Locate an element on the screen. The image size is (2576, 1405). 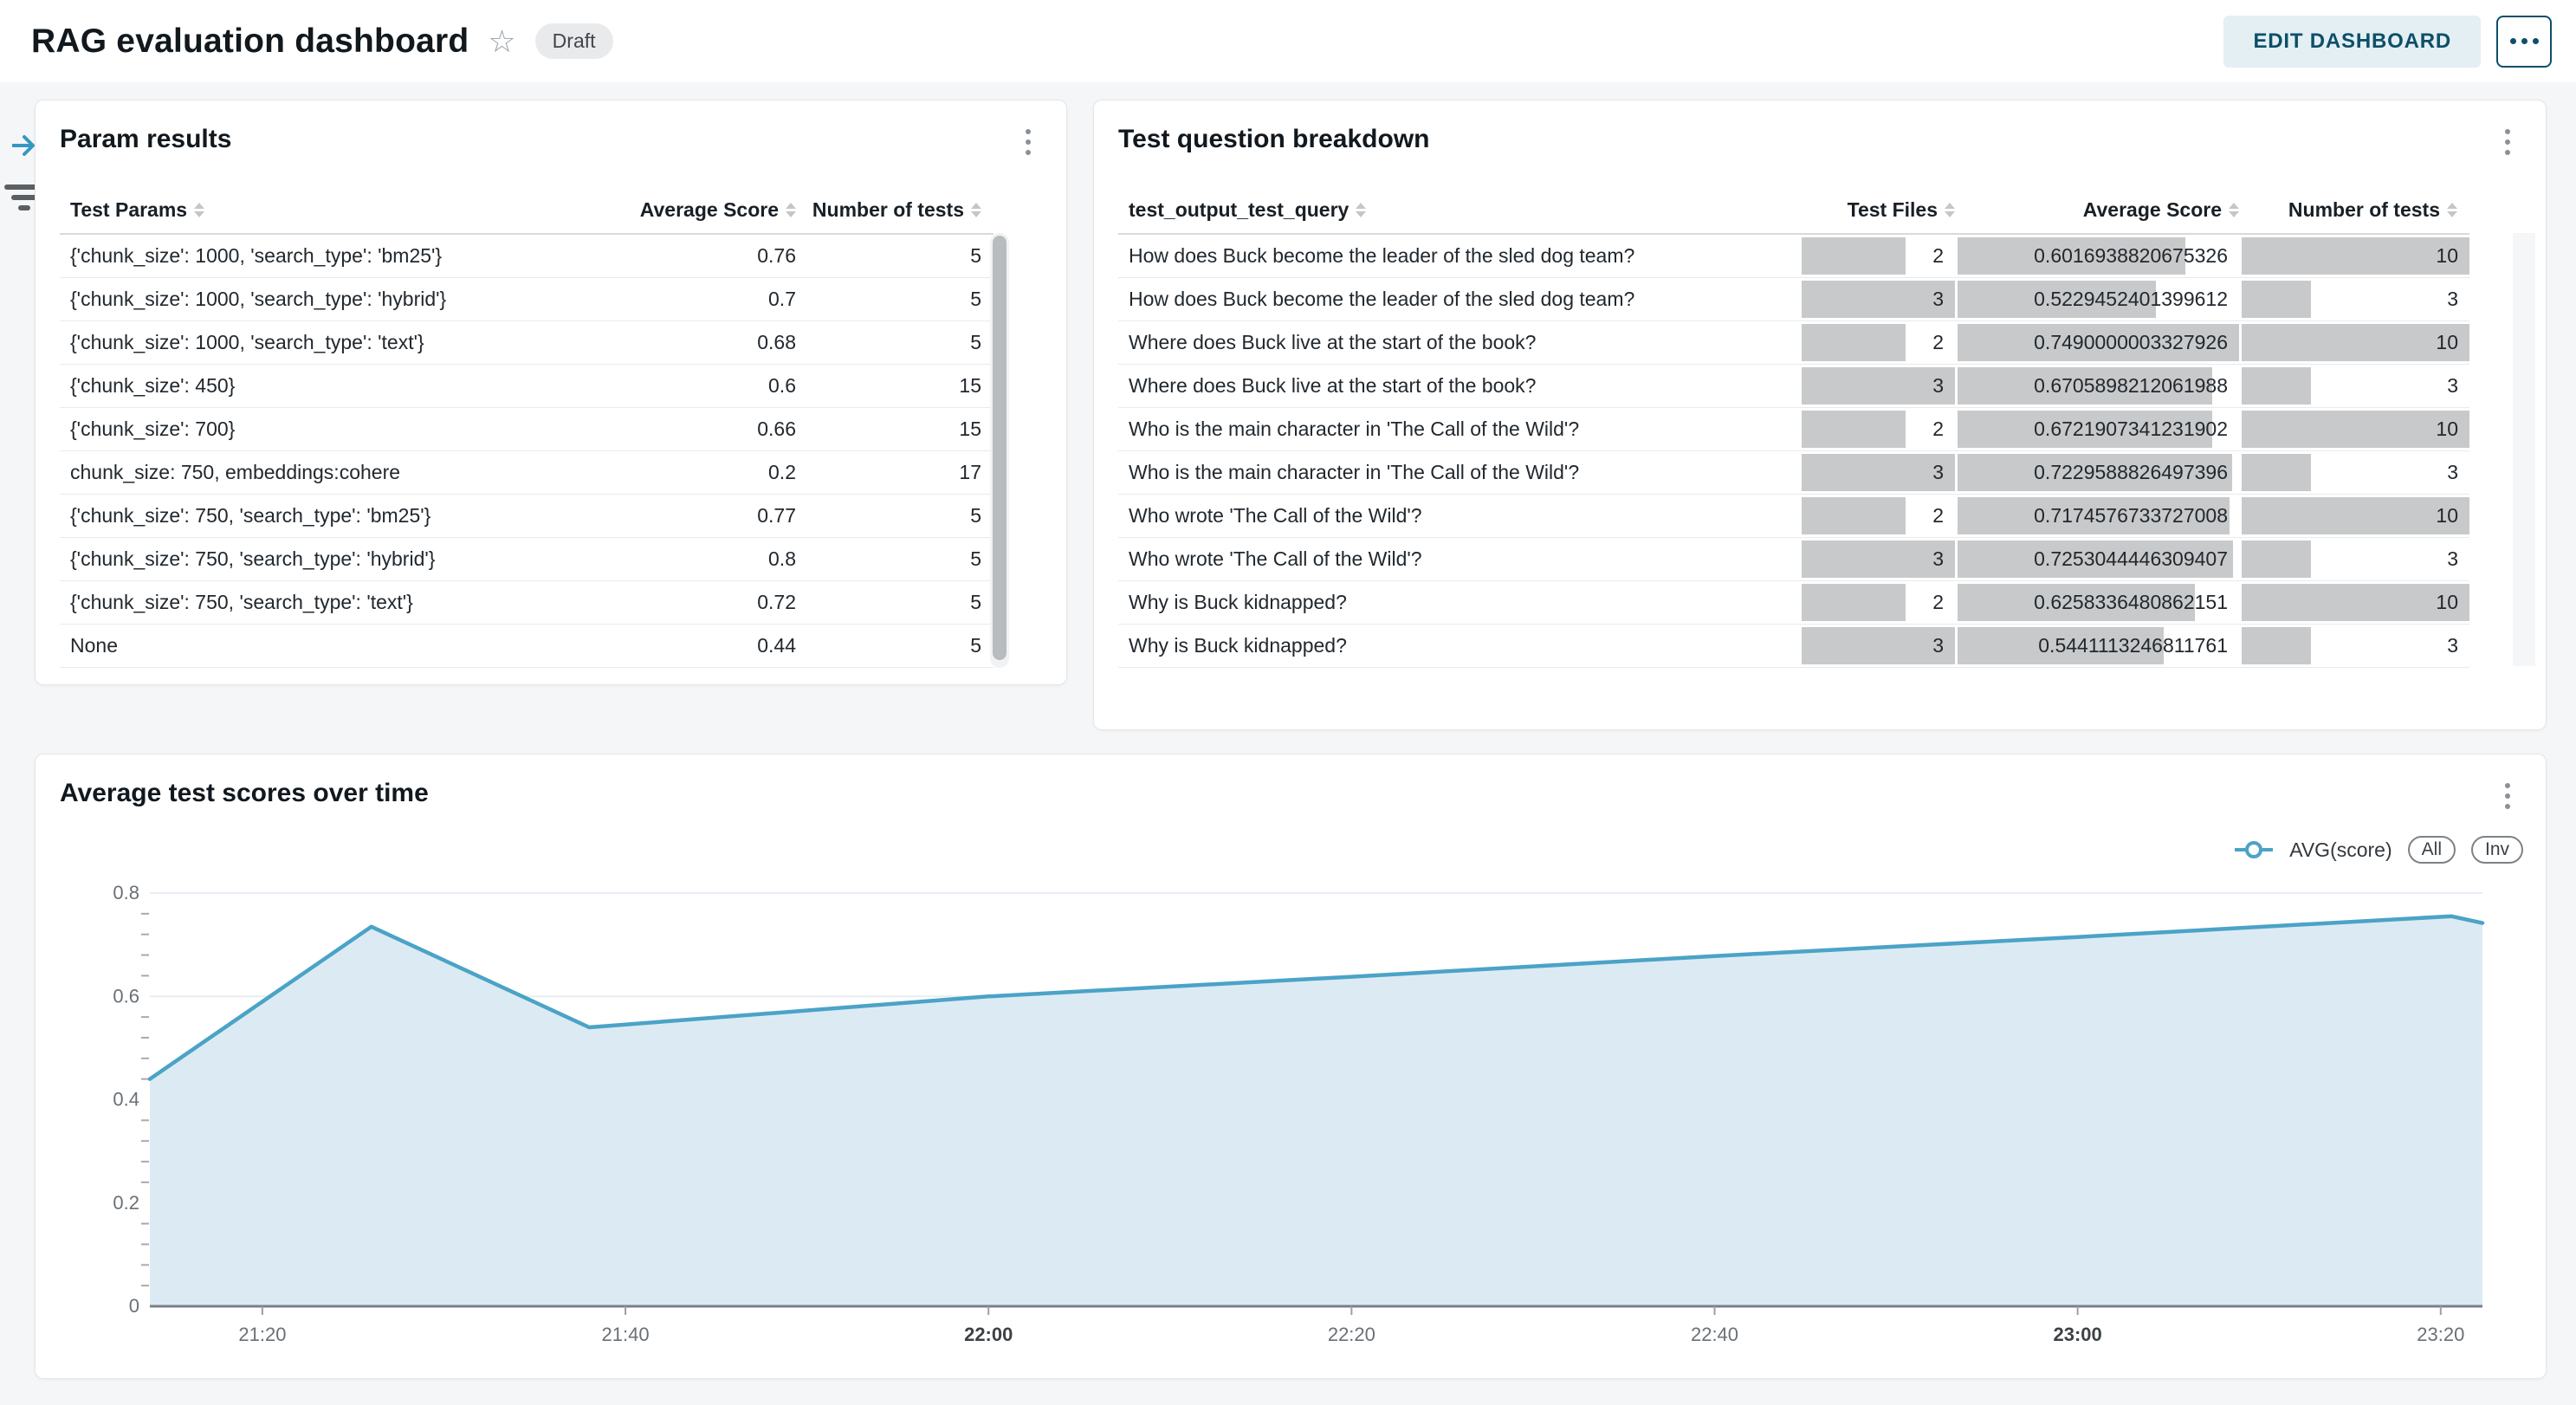
table-row: chunk_size: 750, embeddings:cohere 0.2 17 is located at coordinates (527, 472).